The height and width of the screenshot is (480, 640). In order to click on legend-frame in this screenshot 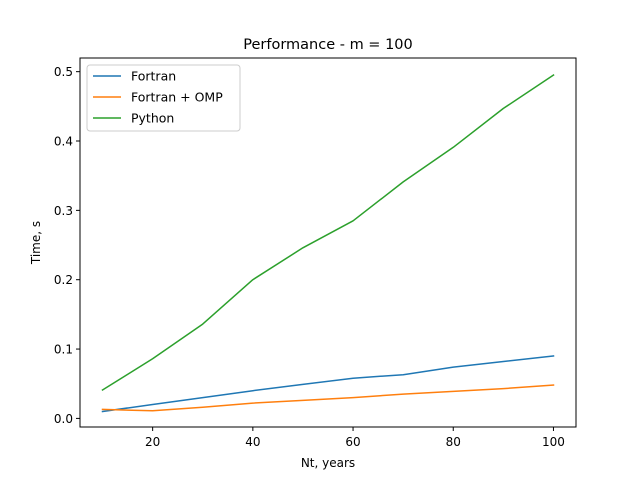, I will do `click(163, 98)`.